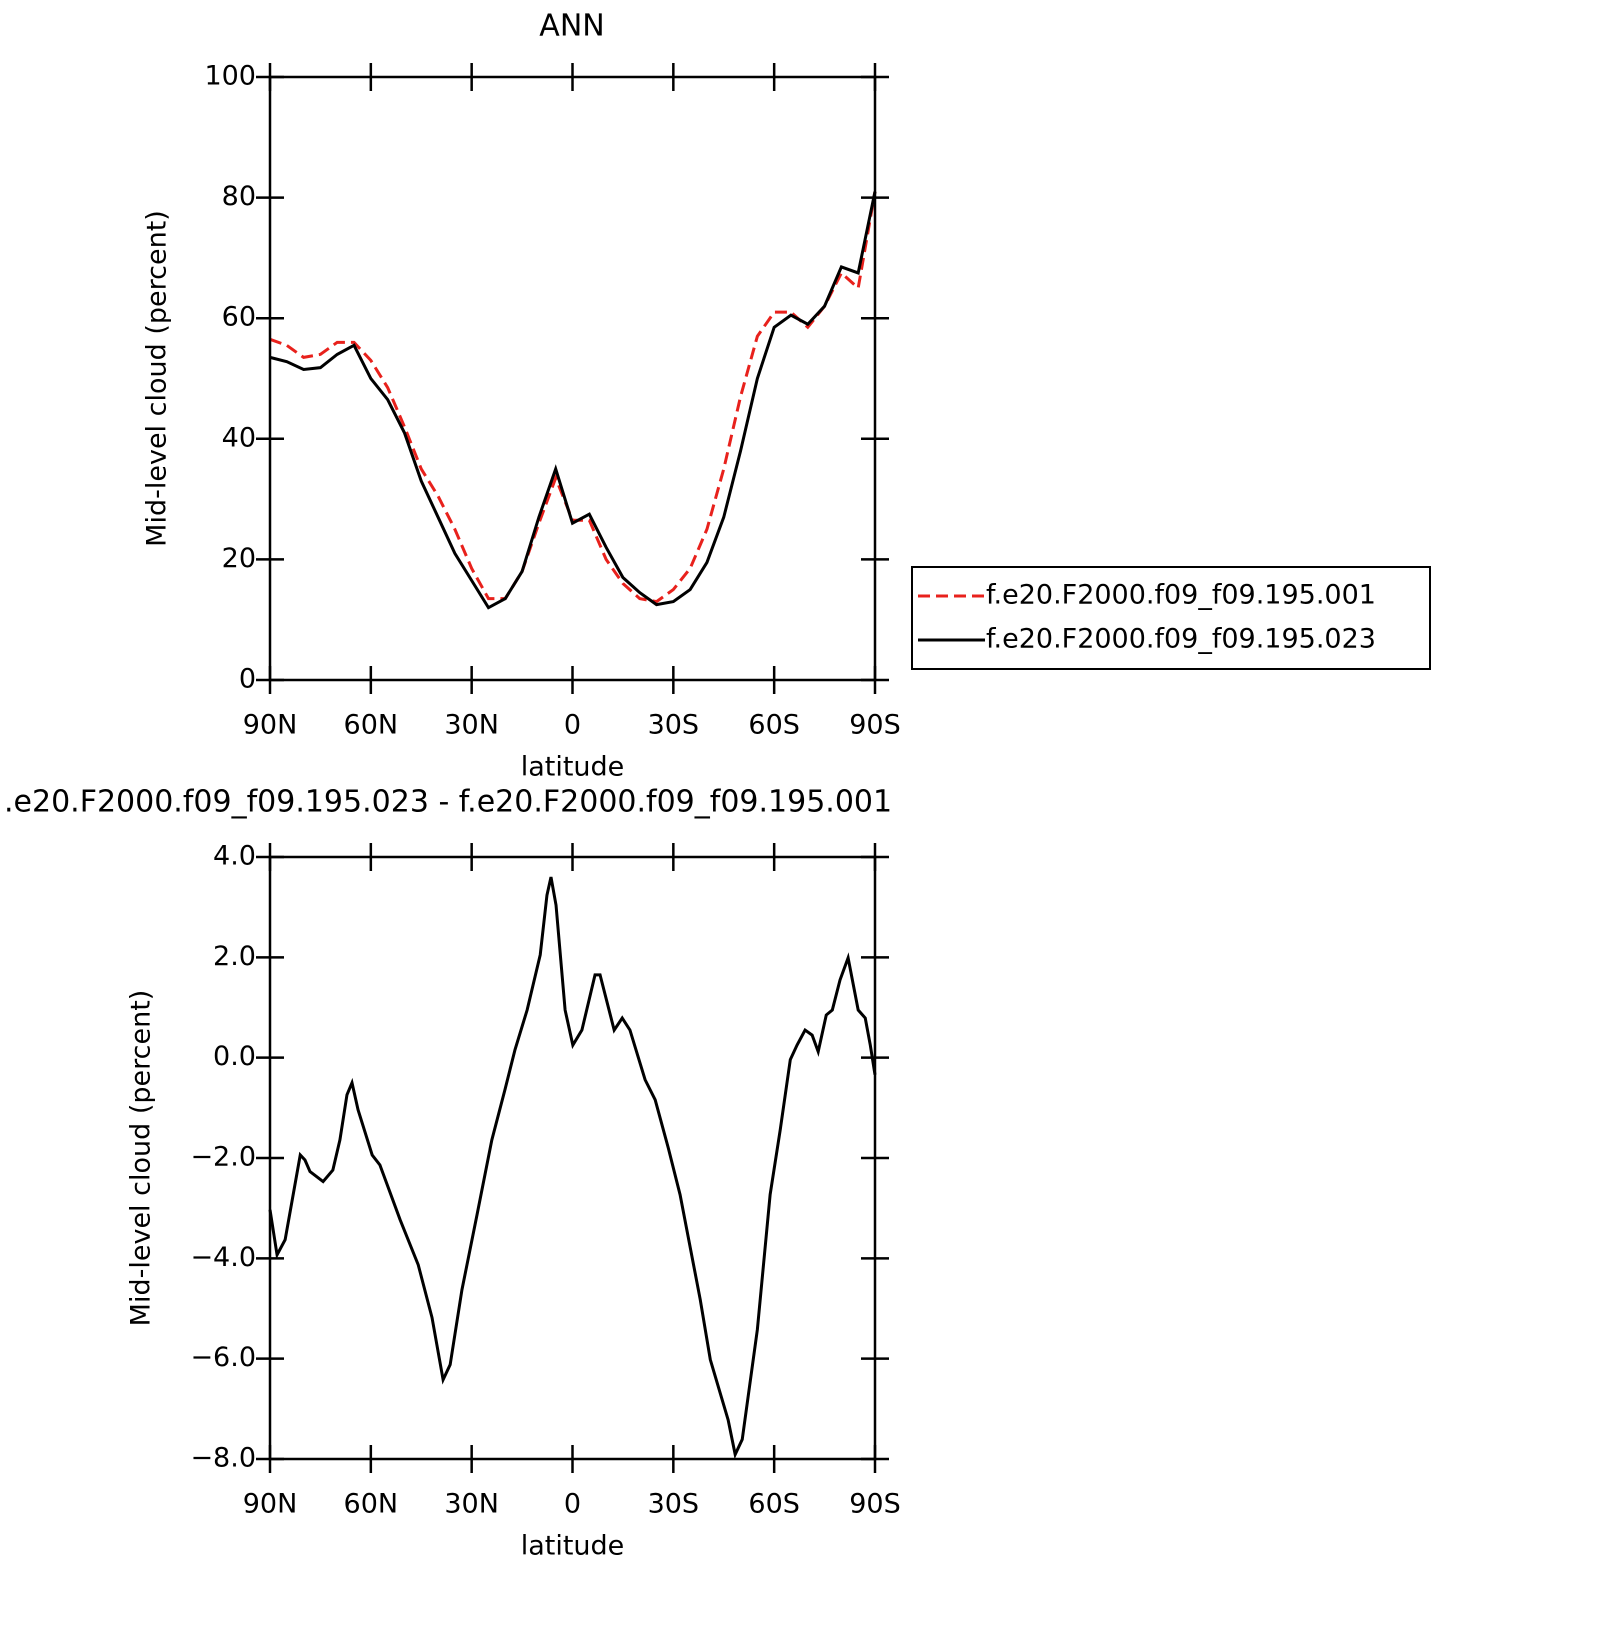 The height and width of the screenshot is (1635, 1597). What do you see at coordinates (223, 1257) in the screenshot?
I see `y-tick-label: −4.0` at bounding box center [223, 1257].